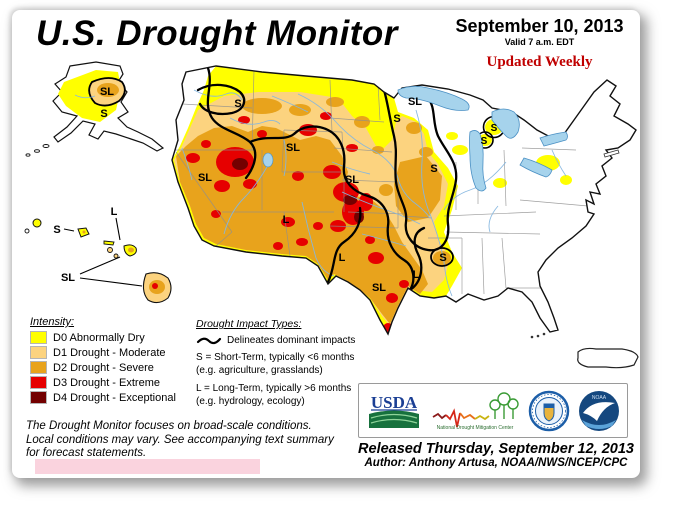 The height and width of the screenshot is (512, 676). I want to click on updated-weekly: Updated Weekly, so click(539, 62).